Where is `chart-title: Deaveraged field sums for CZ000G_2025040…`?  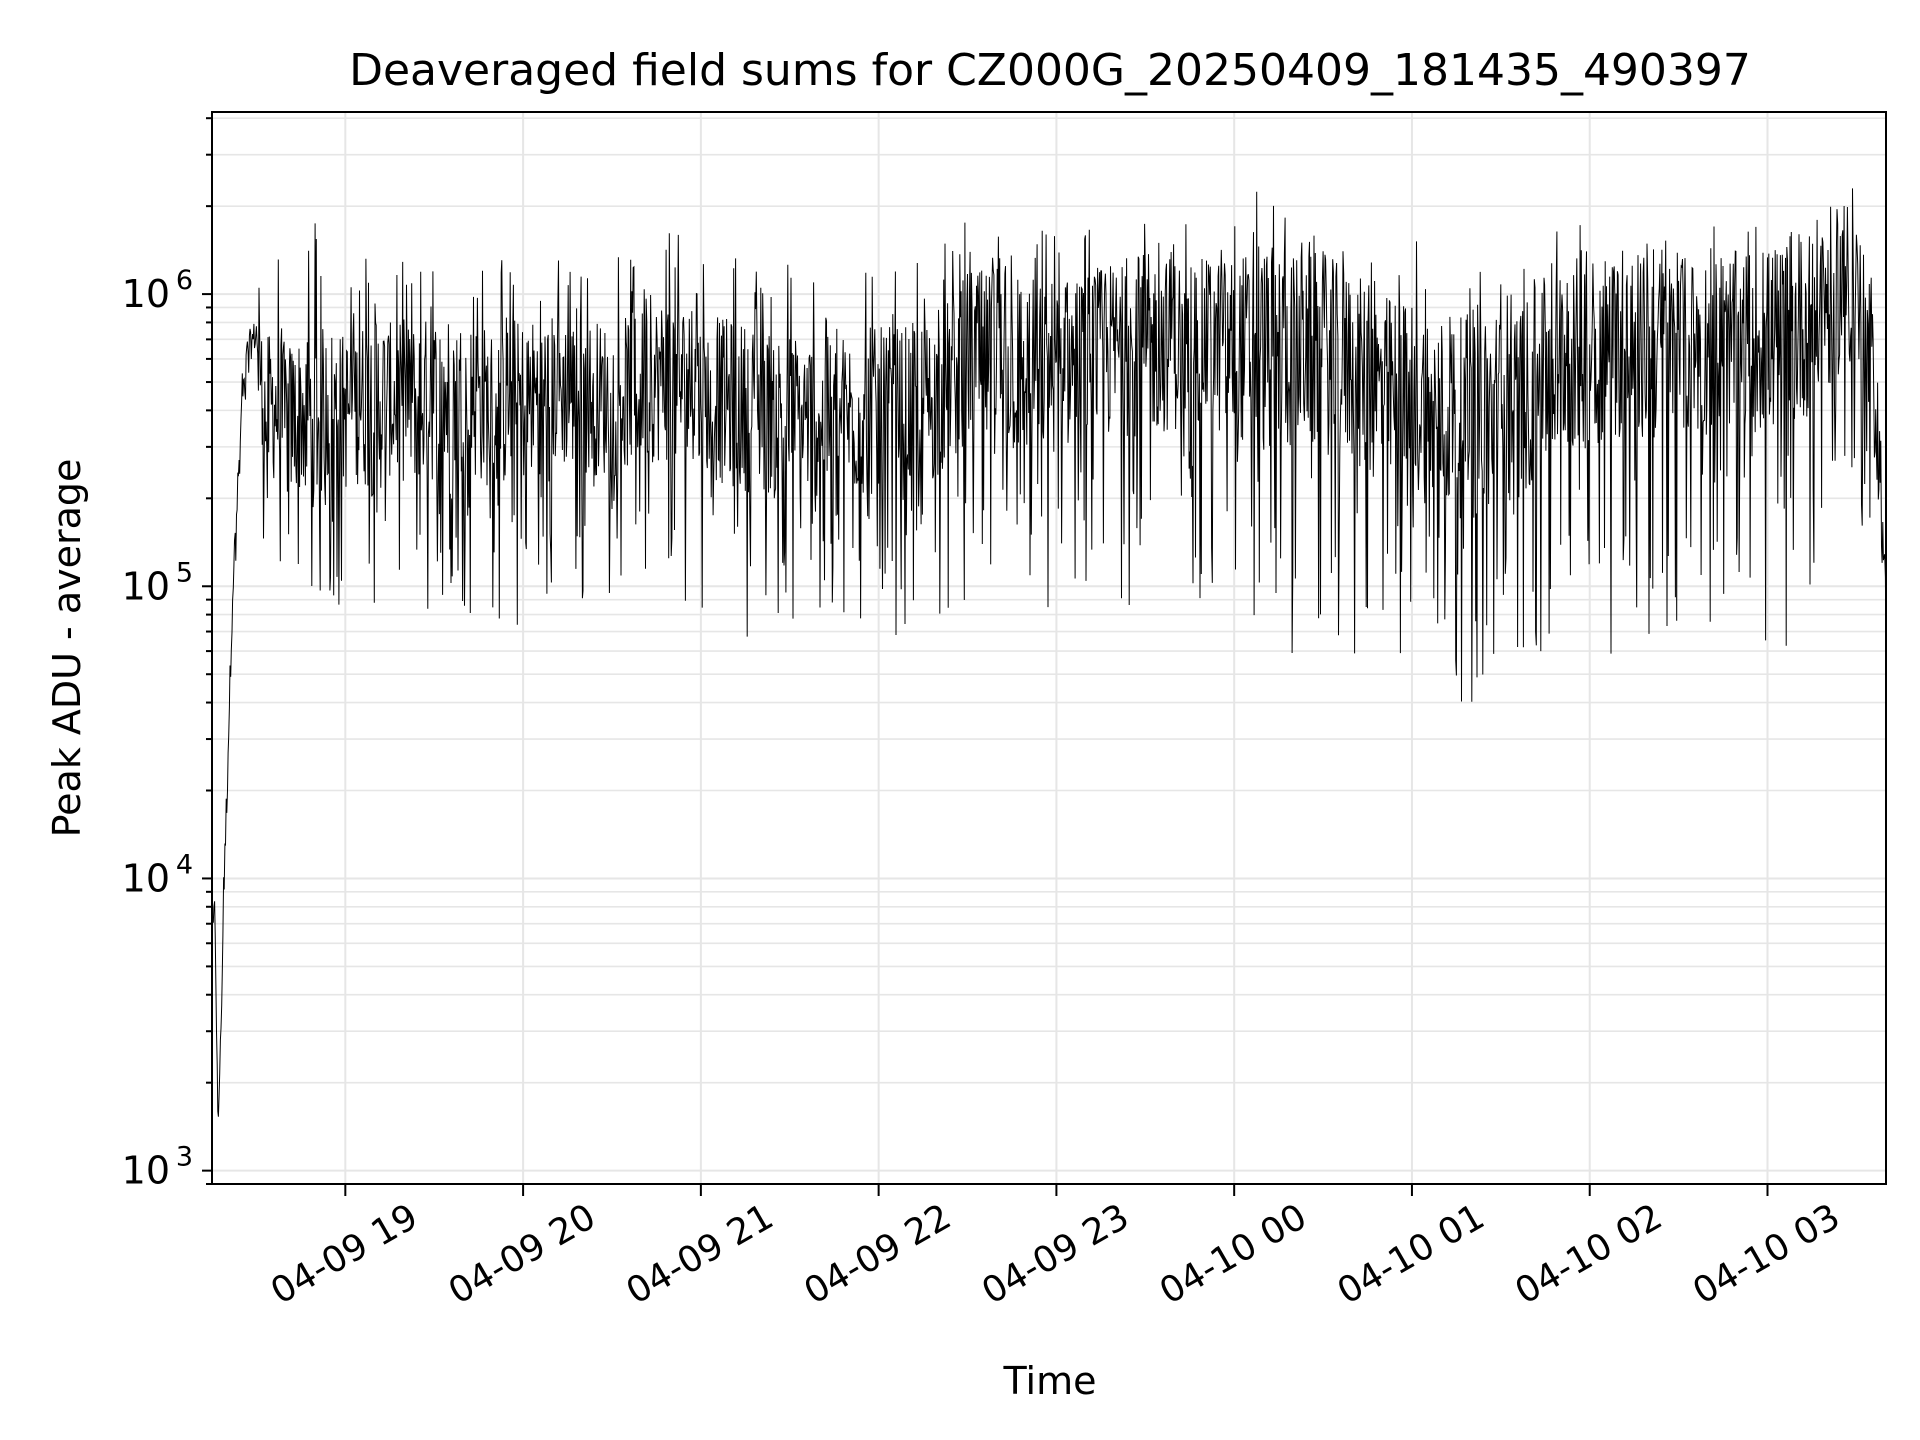
chart-title: Deaveraged field sums for CZ000G_2025040… is located at coordinates (1050, 70).